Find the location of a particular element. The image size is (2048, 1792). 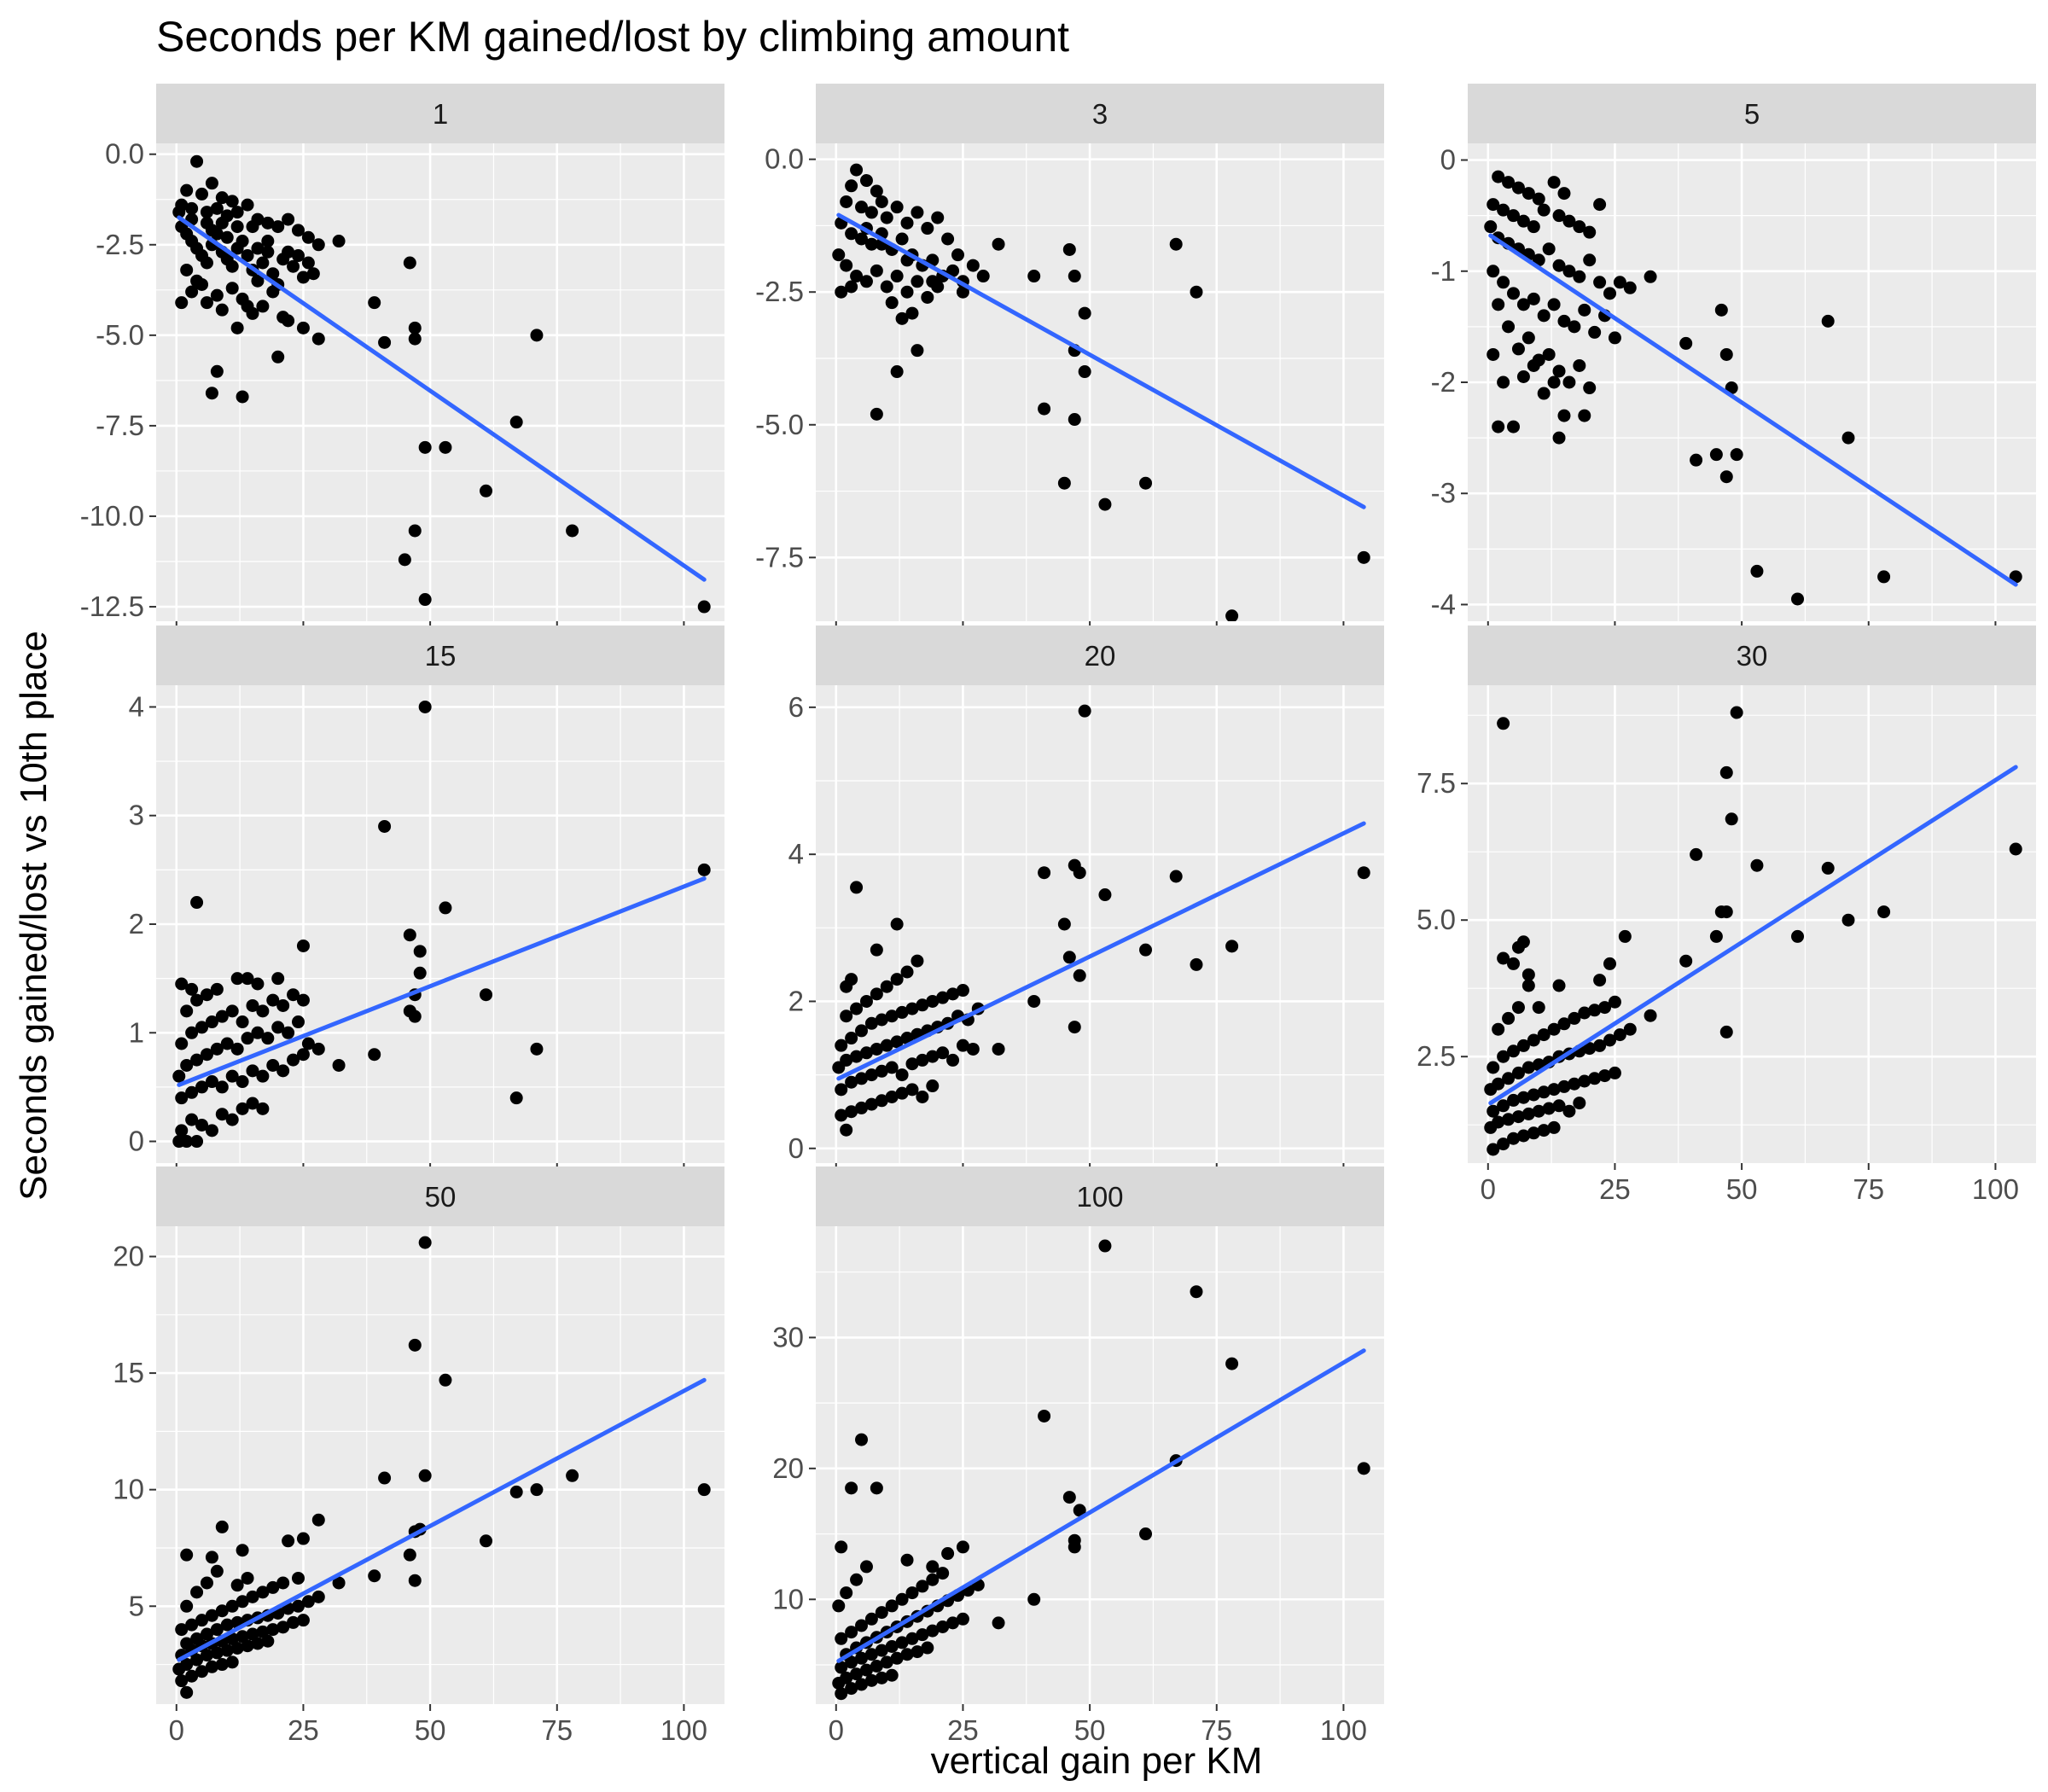

facet-panel-5: 5 0 -1 -2 -3 -4 is located at coordinates (1733, 356).